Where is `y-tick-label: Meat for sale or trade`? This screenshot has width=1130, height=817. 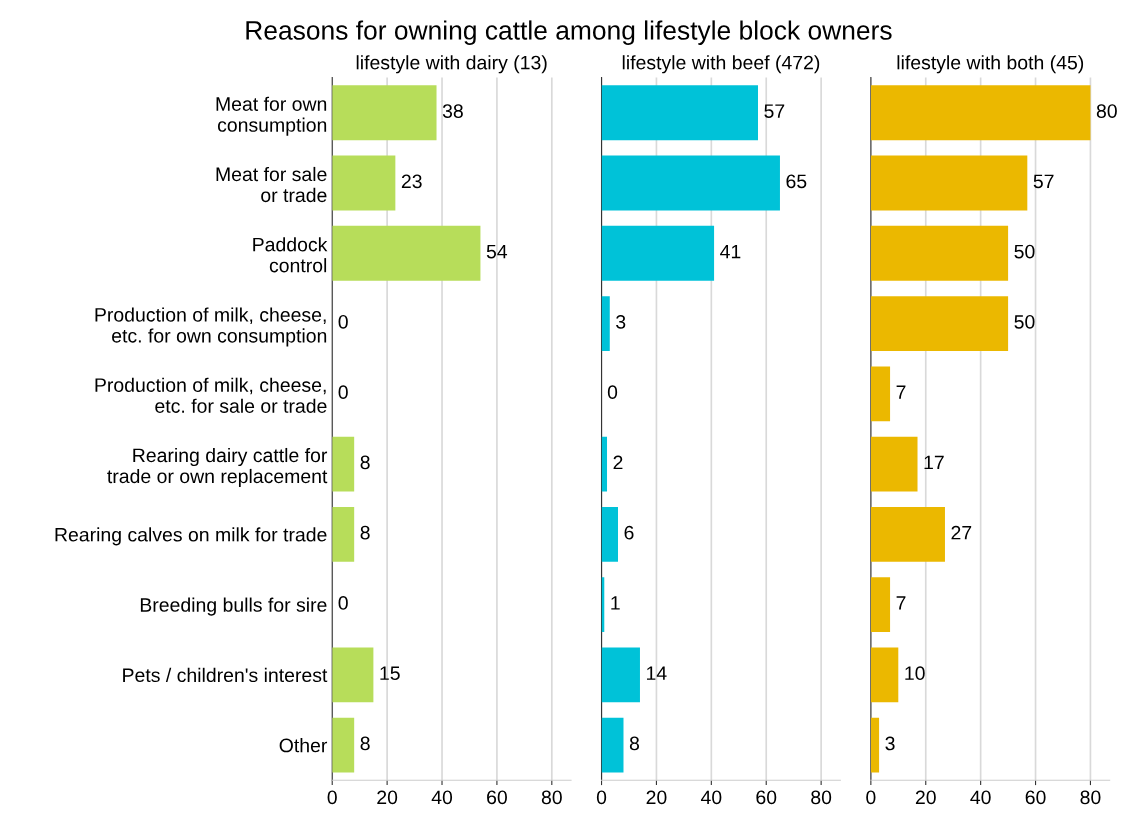 y-tick-label: Meat for sale or trade is located at coordinates (271, 184).